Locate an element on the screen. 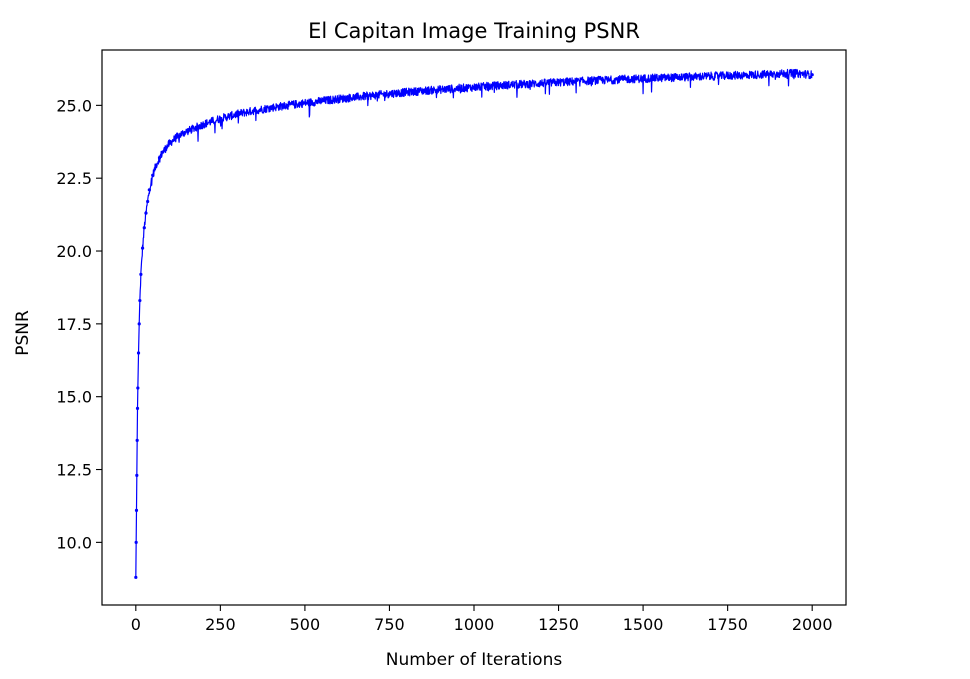  x-tick-label: 1250 is located at coordinates (558, 624).